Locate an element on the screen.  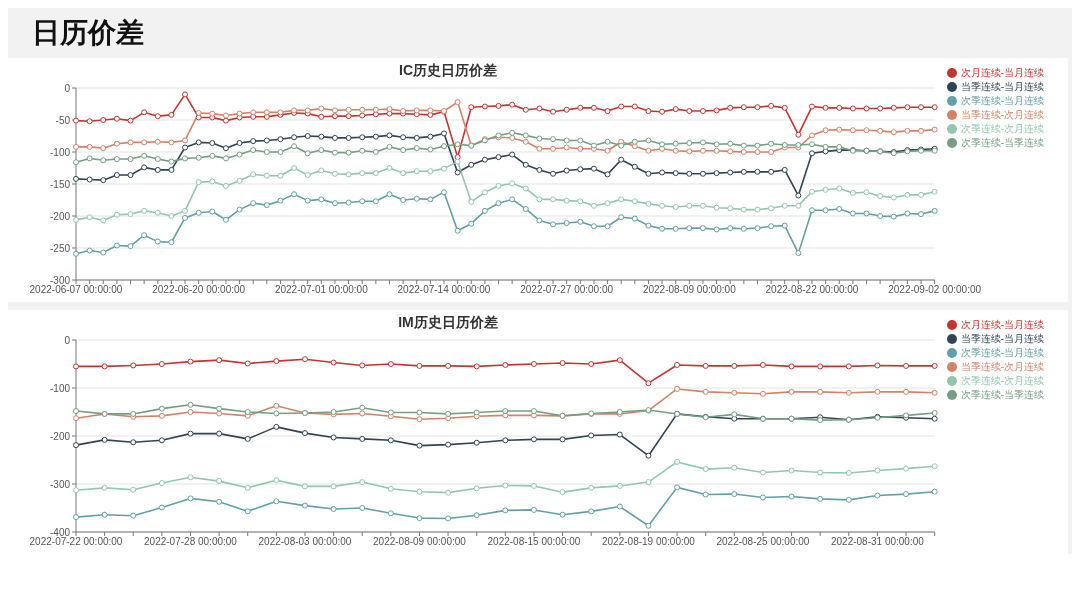
chart-title: IM历史日历价差 is located at coordinates (448, 322).